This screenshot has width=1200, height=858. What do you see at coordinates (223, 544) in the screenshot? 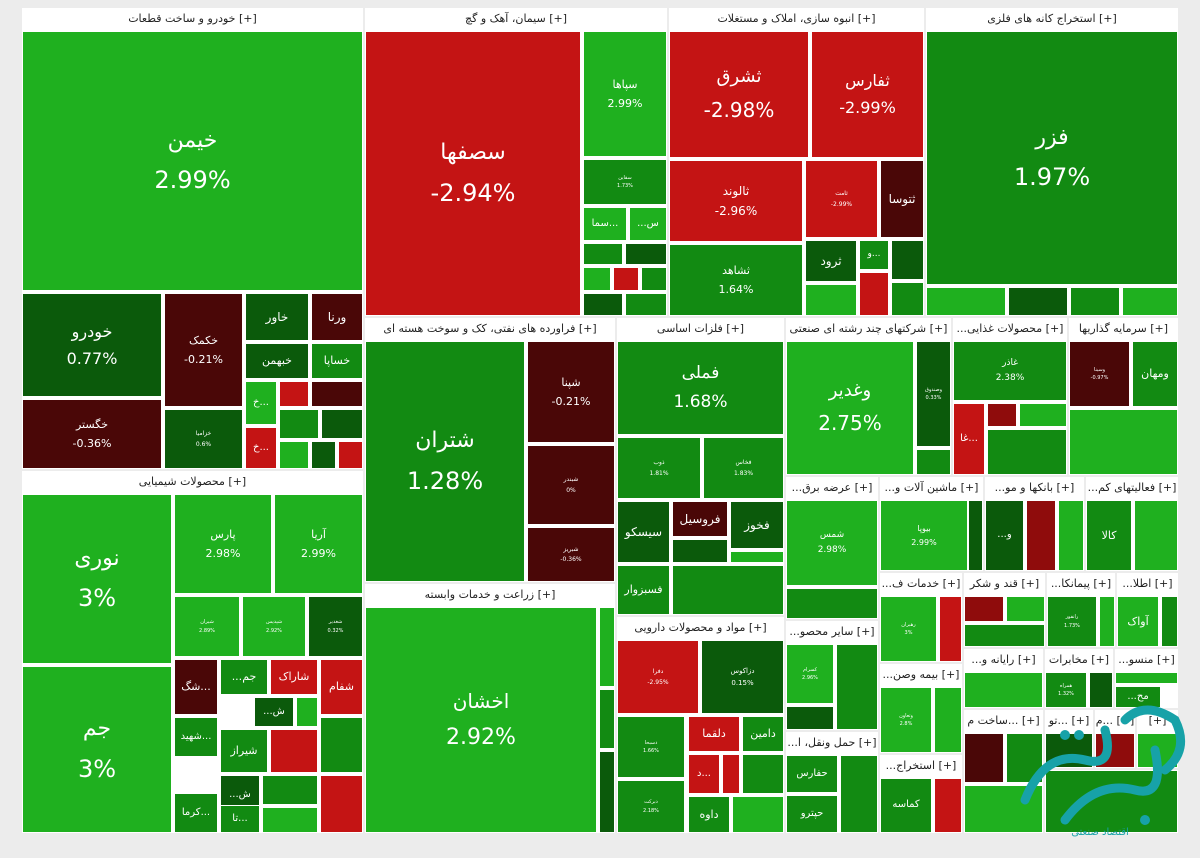
I see `stock-tile: پارس 2.98%` at bounding box center [223, 544].